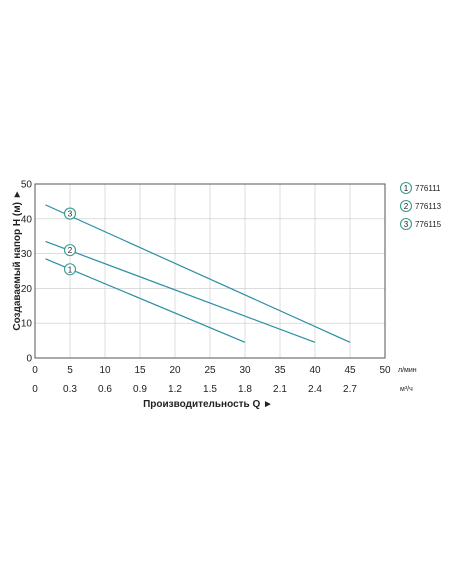  Describe the element at coordinates (17, 259) in the screenshot. I see `y-axis-title: Создаваемый напор H (м) ►` at that location.